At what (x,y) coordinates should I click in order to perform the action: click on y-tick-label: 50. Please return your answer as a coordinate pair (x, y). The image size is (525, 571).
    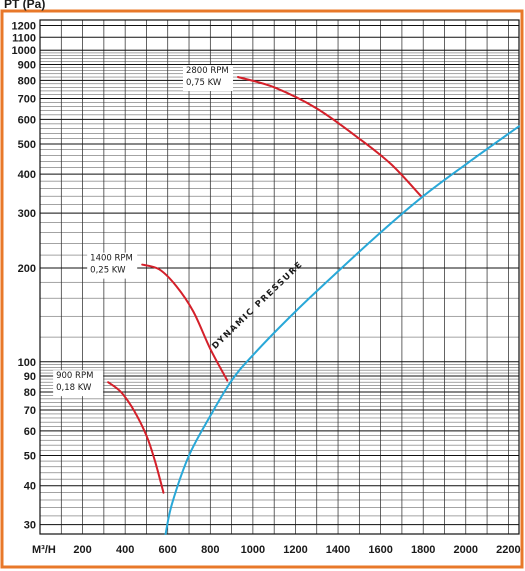
    Looking at the image, I should click on (30, 457).